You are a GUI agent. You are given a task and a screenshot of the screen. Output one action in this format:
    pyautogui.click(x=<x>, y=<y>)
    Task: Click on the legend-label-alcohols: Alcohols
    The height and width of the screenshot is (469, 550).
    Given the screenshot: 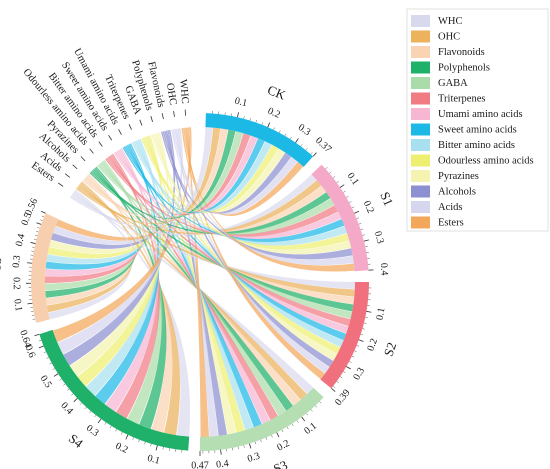 What is the action you would take?
    pyautogui.click(x=457, y=191)
    